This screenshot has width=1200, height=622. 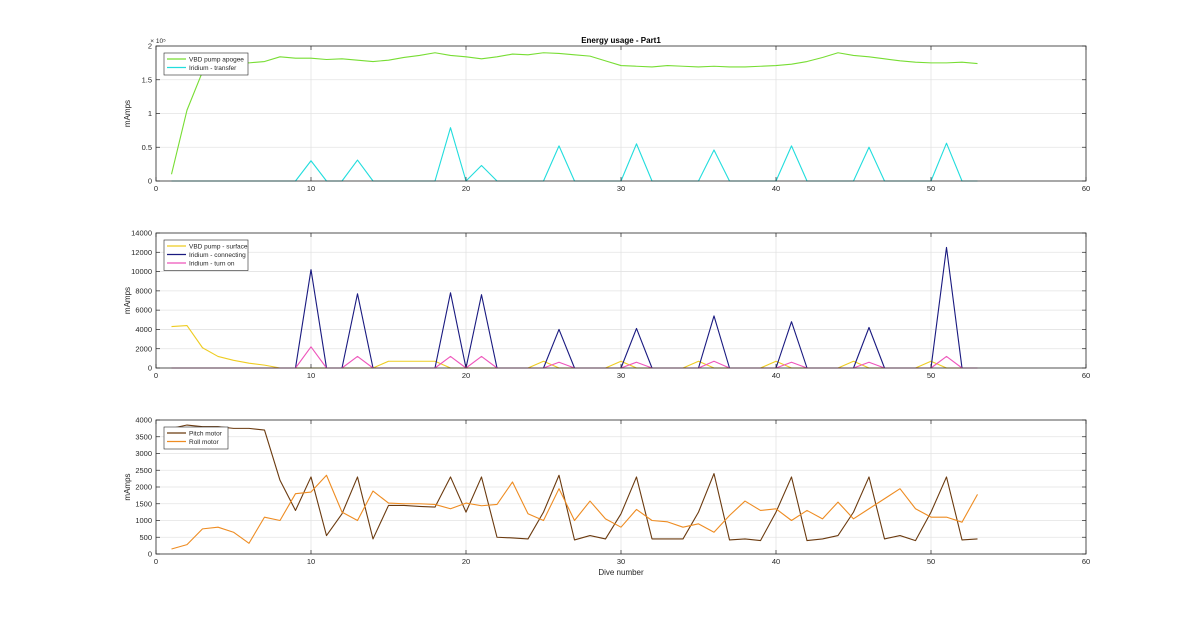 What do you see at coordinates (218, 246) in the screenshot?
I see `legend-label-1: VBD pump - surface` at bounding box center [218, 246].